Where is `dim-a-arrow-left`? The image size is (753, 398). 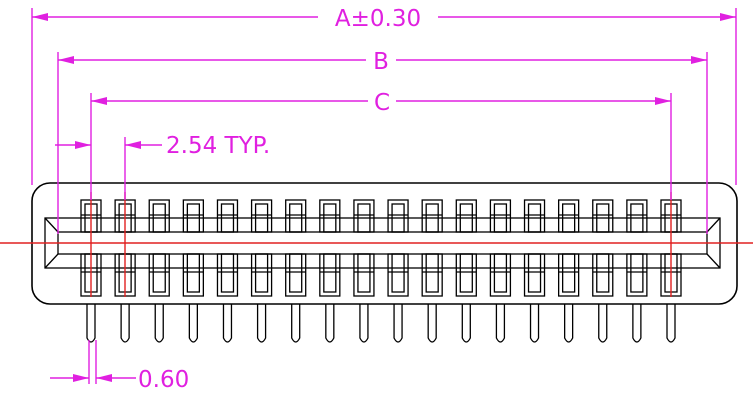
dim-a-arrow-left is located at coordinates (40, 17).